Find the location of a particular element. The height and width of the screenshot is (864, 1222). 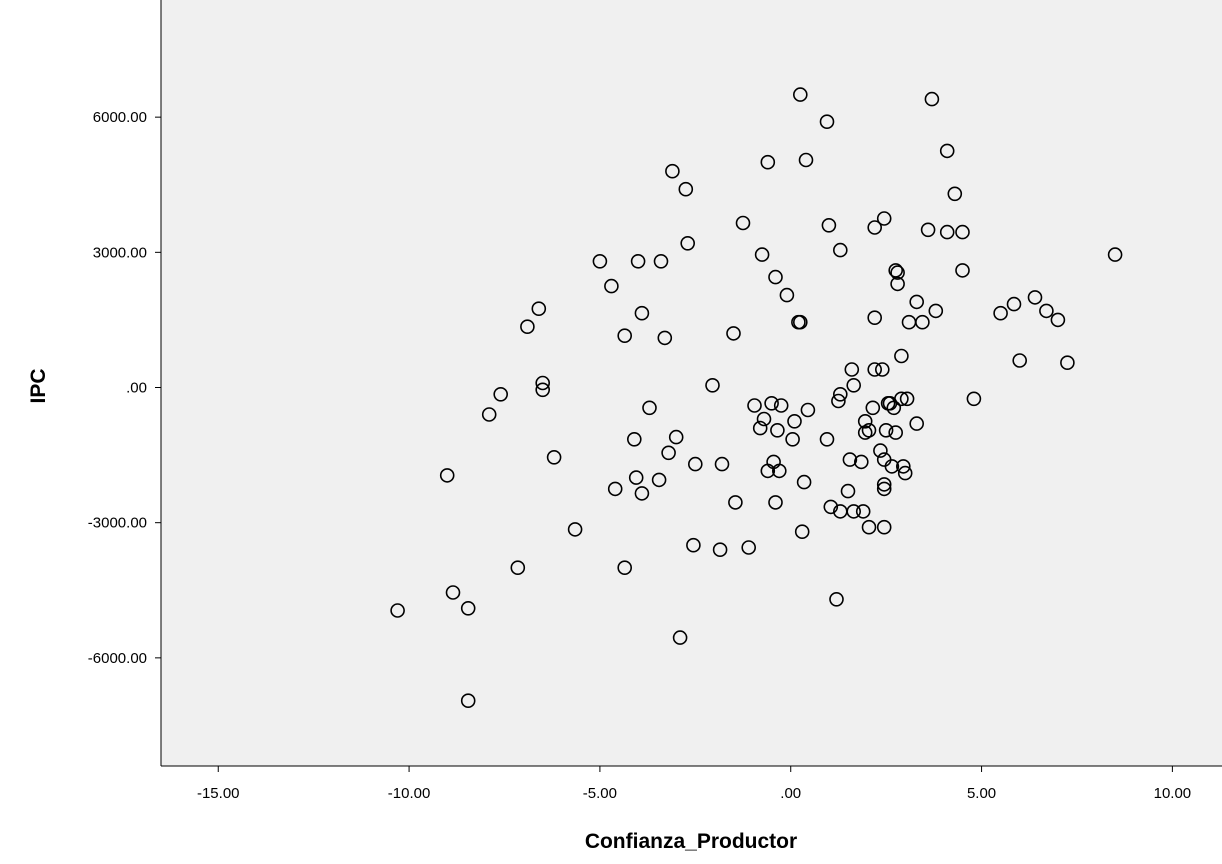

x-tick-label: -10.00 is located at coordinates (409, 793).